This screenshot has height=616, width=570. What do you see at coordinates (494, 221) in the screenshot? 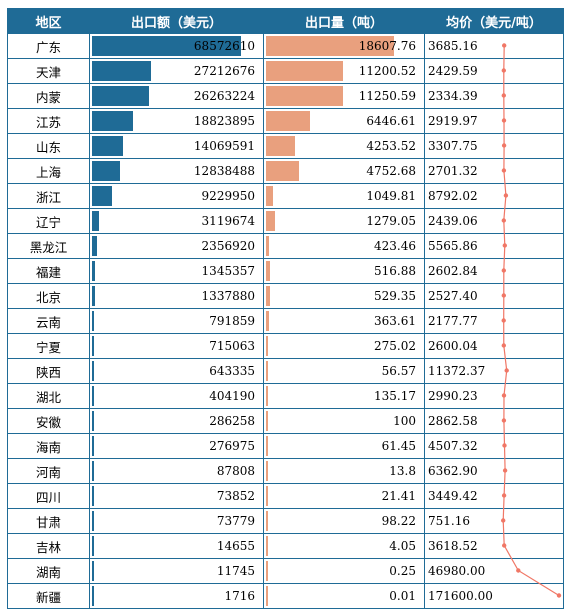
I see `avg-price-cell: 2439.06` at bounding box center [494, 221].